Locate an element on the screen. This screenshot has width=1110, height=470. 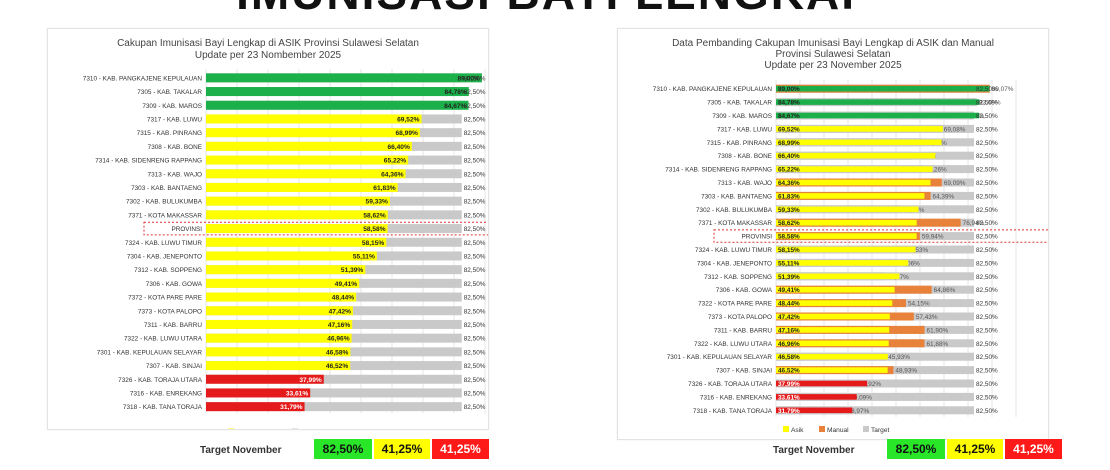
category-label: 7312 - KAB. SOPPENG is located at coordinates (738, 277).